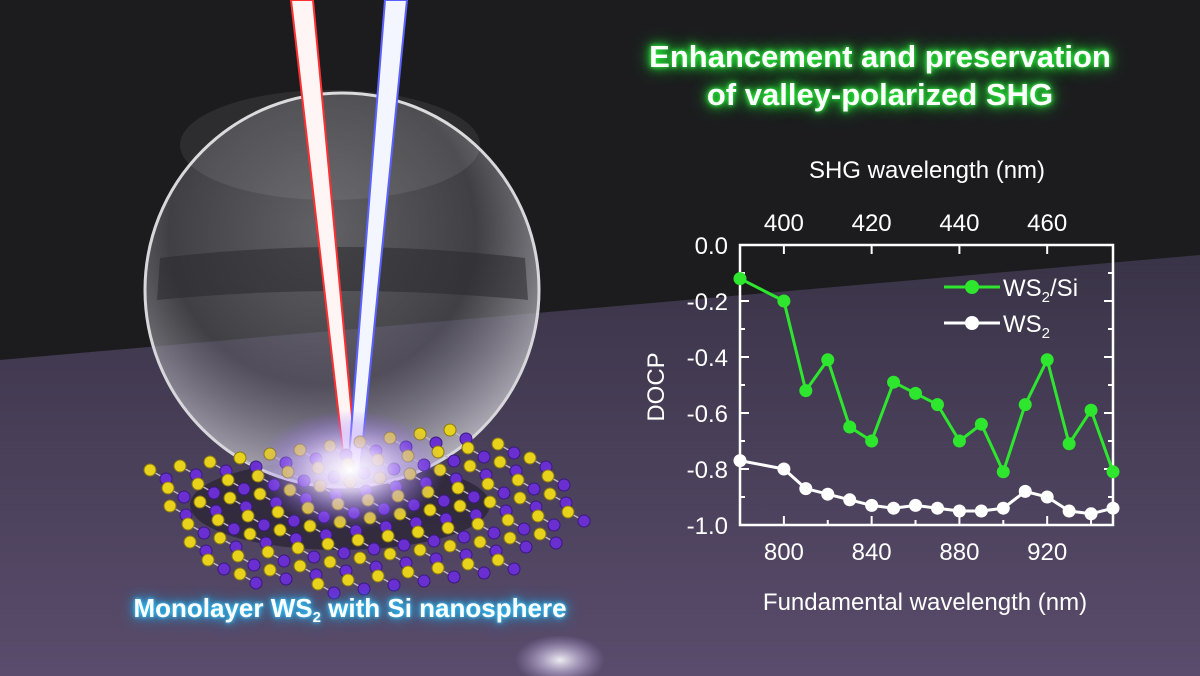  Describe the element at coordinates (1047, 223) in the screenshot. I see `top-x-tick-label: 460` at that location.